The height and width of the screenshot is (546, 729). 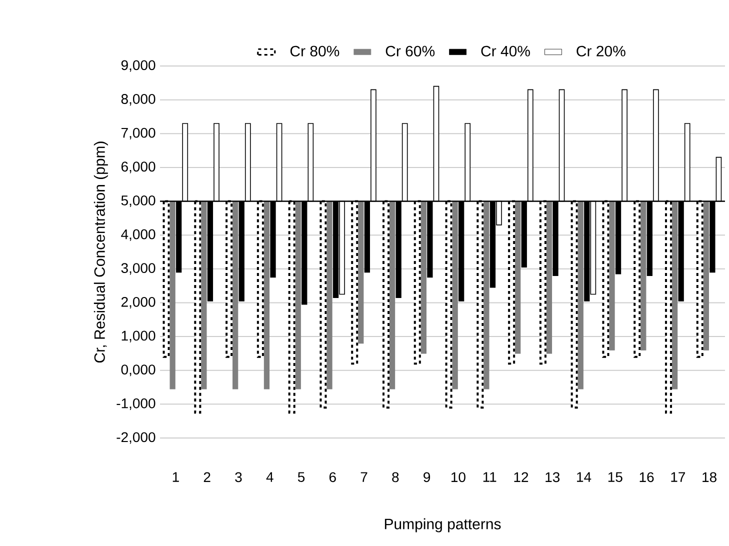 What do you see at coordinates (584, 477) in the screenshot?
I see `x-tick-label: 14` at bounding box center [584, 477].